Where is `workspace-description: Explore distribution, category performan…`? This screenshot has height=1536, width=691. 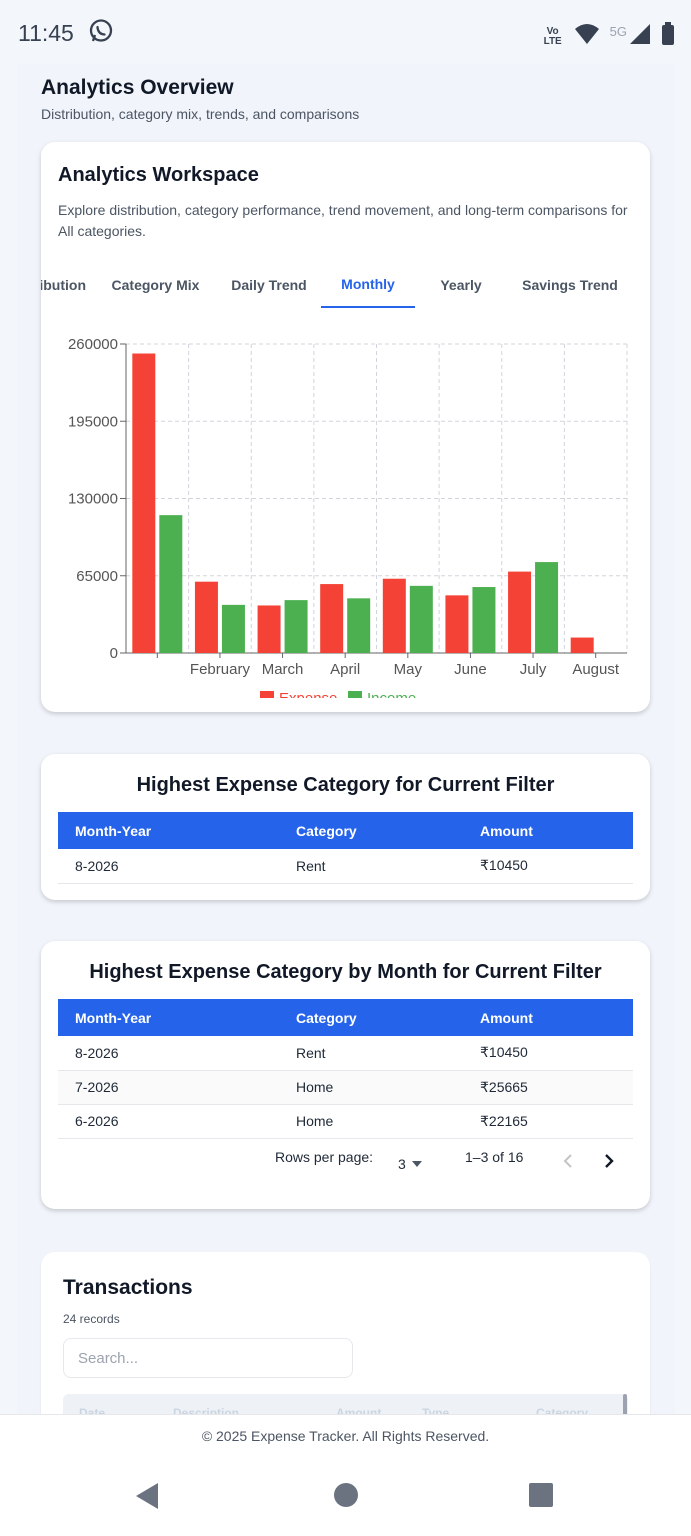
workspace-description: Explore distribution, category performan… is located at coordinates (343, 220).